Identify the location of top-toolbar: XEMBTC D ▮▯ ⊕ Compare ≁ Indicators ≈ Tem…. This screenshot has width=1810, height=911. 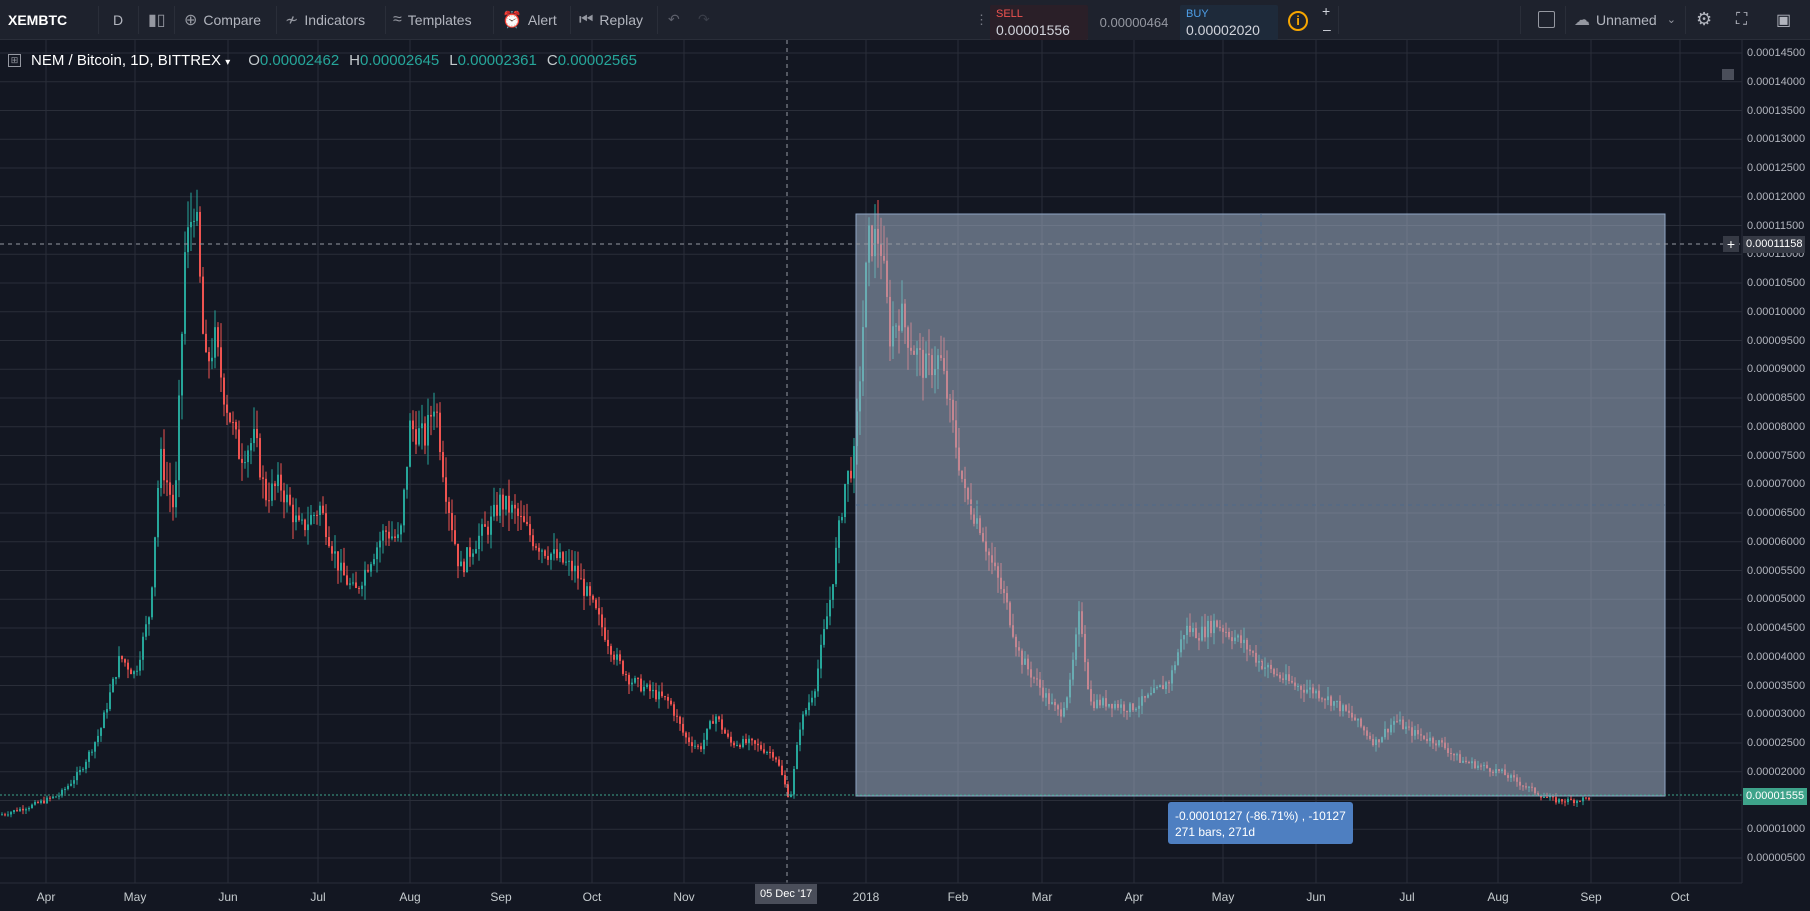
(905, 20).